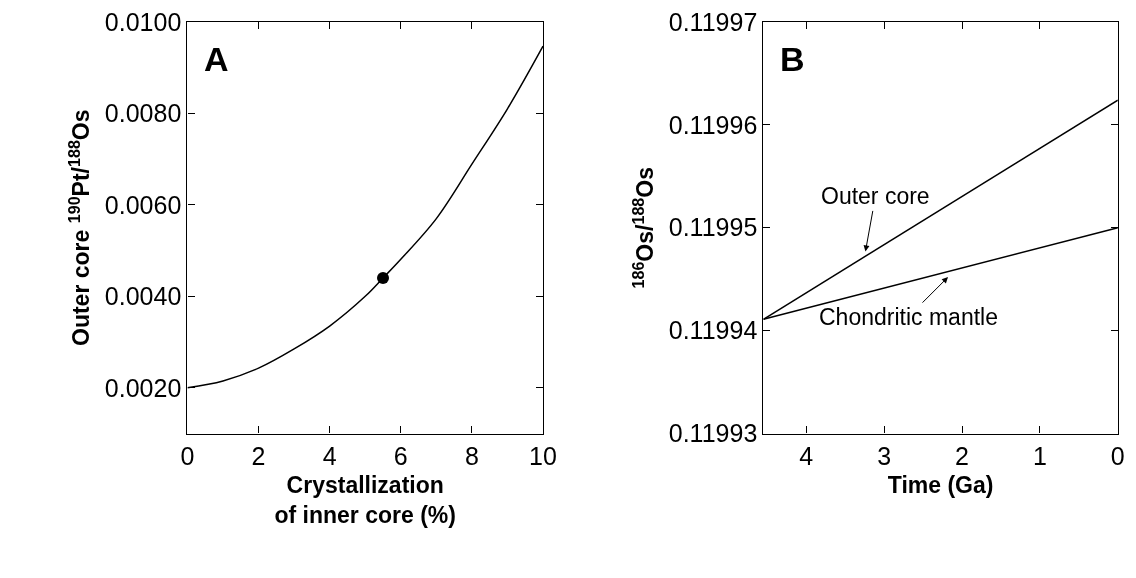 The height and width of the screenshot is (578, 1136). What do you see at coordinates (713, 227) in the screenshot?
I see `y-tick-label: 0.11995` at bounding box center [713, 227].